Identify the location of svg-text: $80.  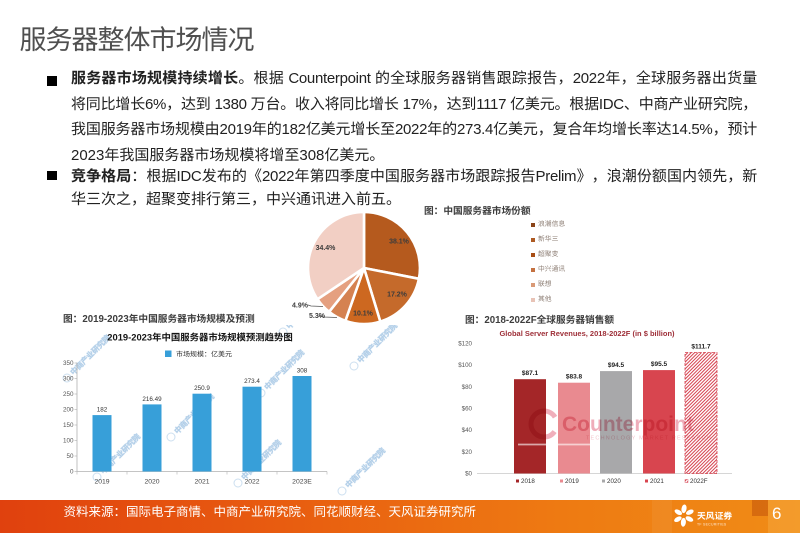
(467, 387).